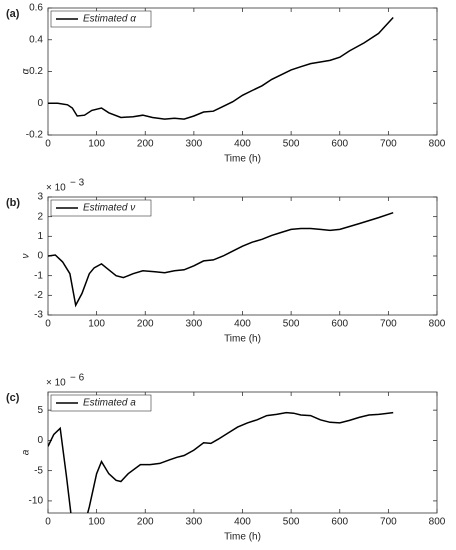 Image resolution: width=456 pixels, height=550 pixels. I want to click on y-tick-label: -1, so click(38, 275).